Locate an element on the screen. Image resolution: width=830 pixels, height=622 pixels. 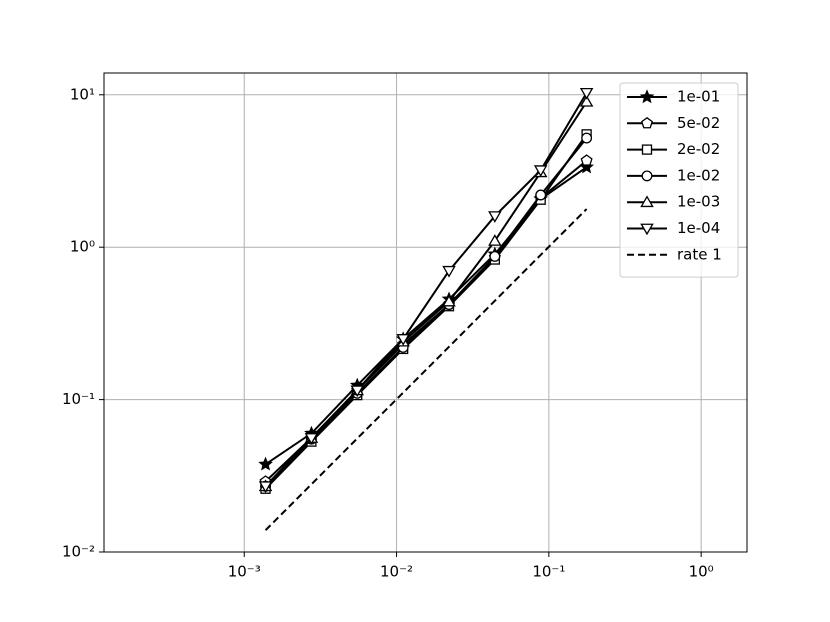
legend-label: 5e-02 is located at coordinates (698, 123).